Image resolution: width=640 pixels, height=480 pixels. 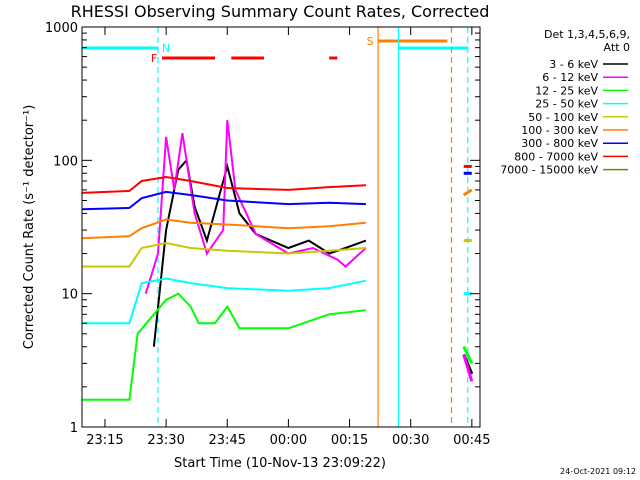 What do you see at coordinates (349, 440) in the screenshot?
I see `x-tick-label: 00:15` at bounding box center [349, 440].